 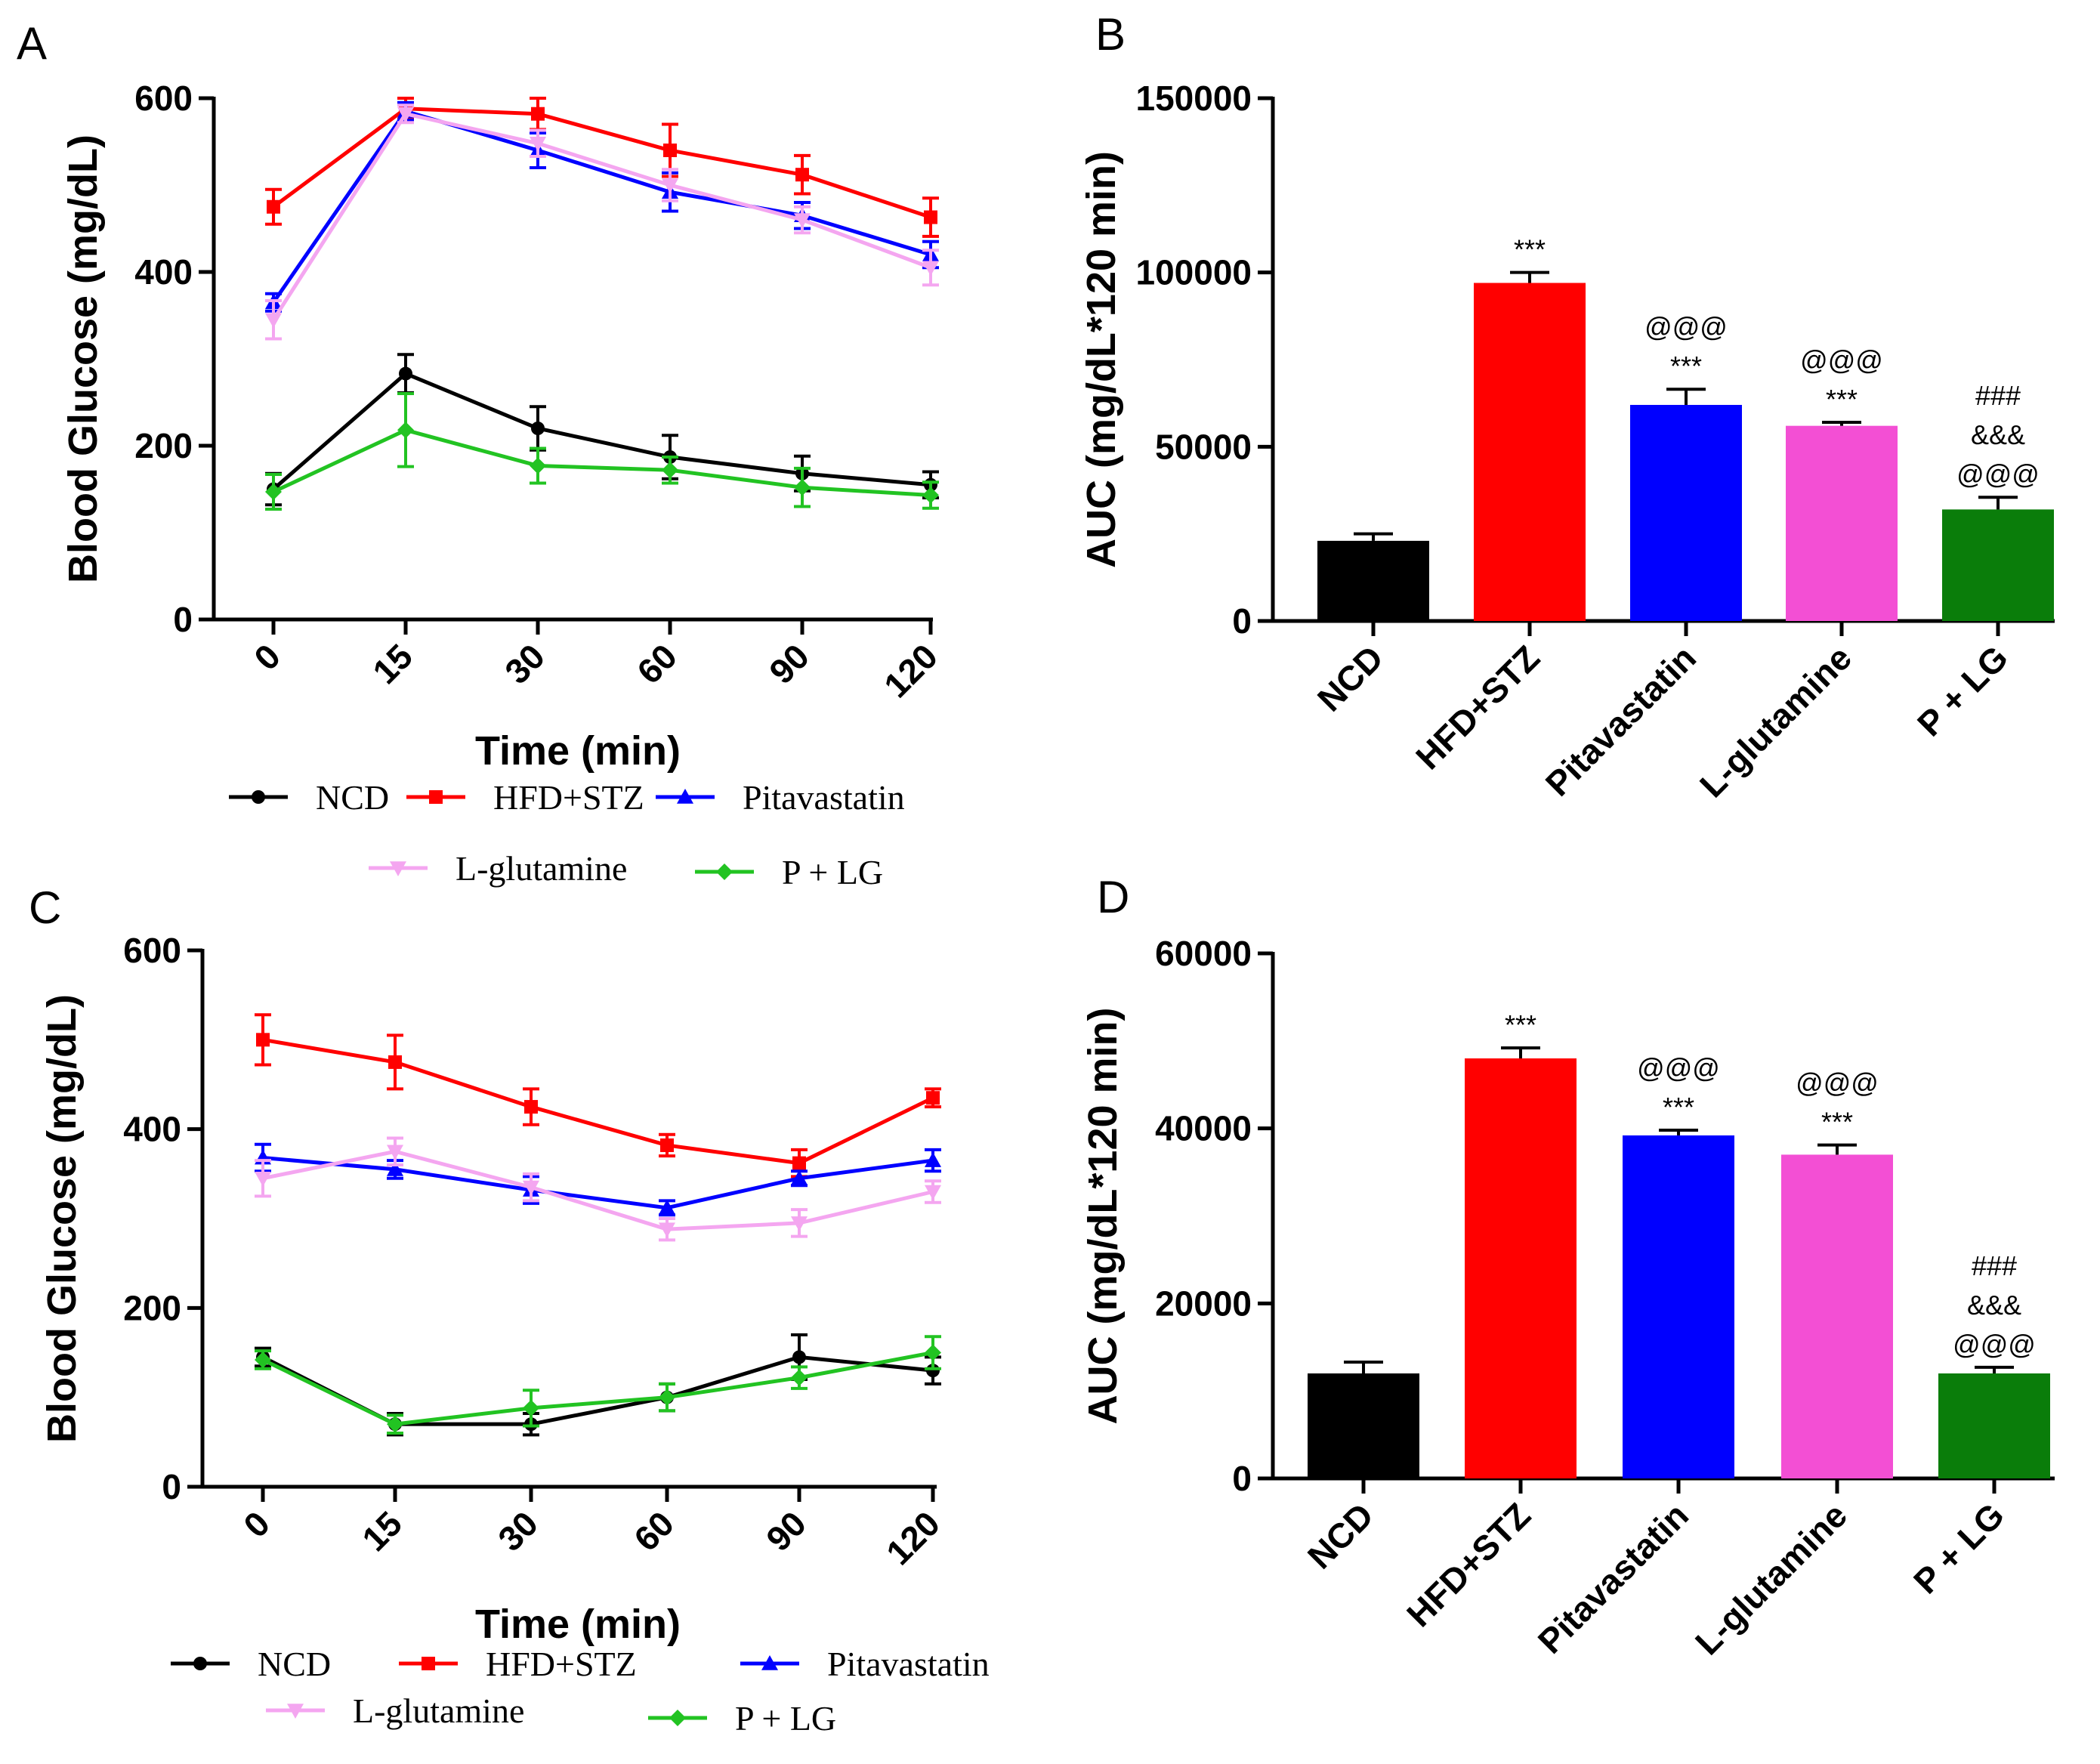 What do you see at coordinates (1359, 1468) in the screenshot?
I see `bar-group-ncd: NCD` at bounding box center [1359, 1468].